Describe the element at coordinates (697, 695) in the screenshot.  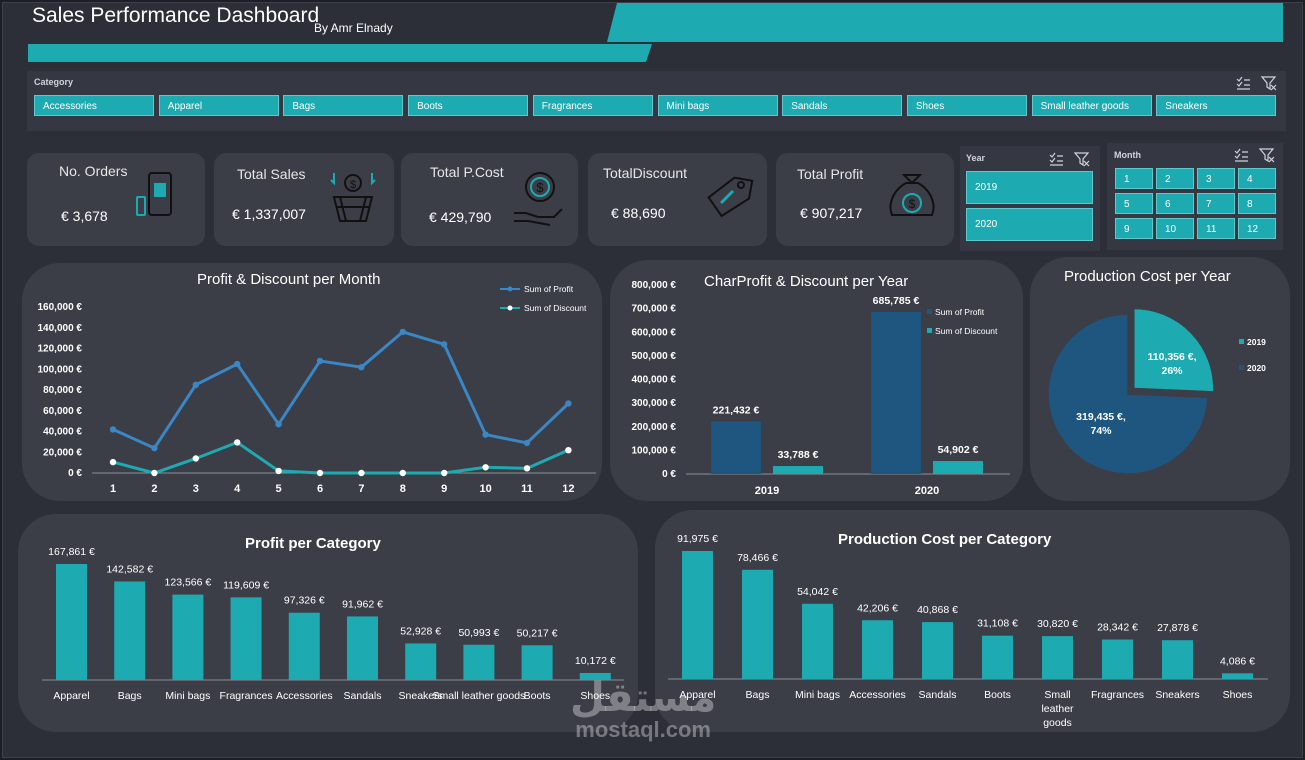
I see `x-tick-label: Apparel` at that location.